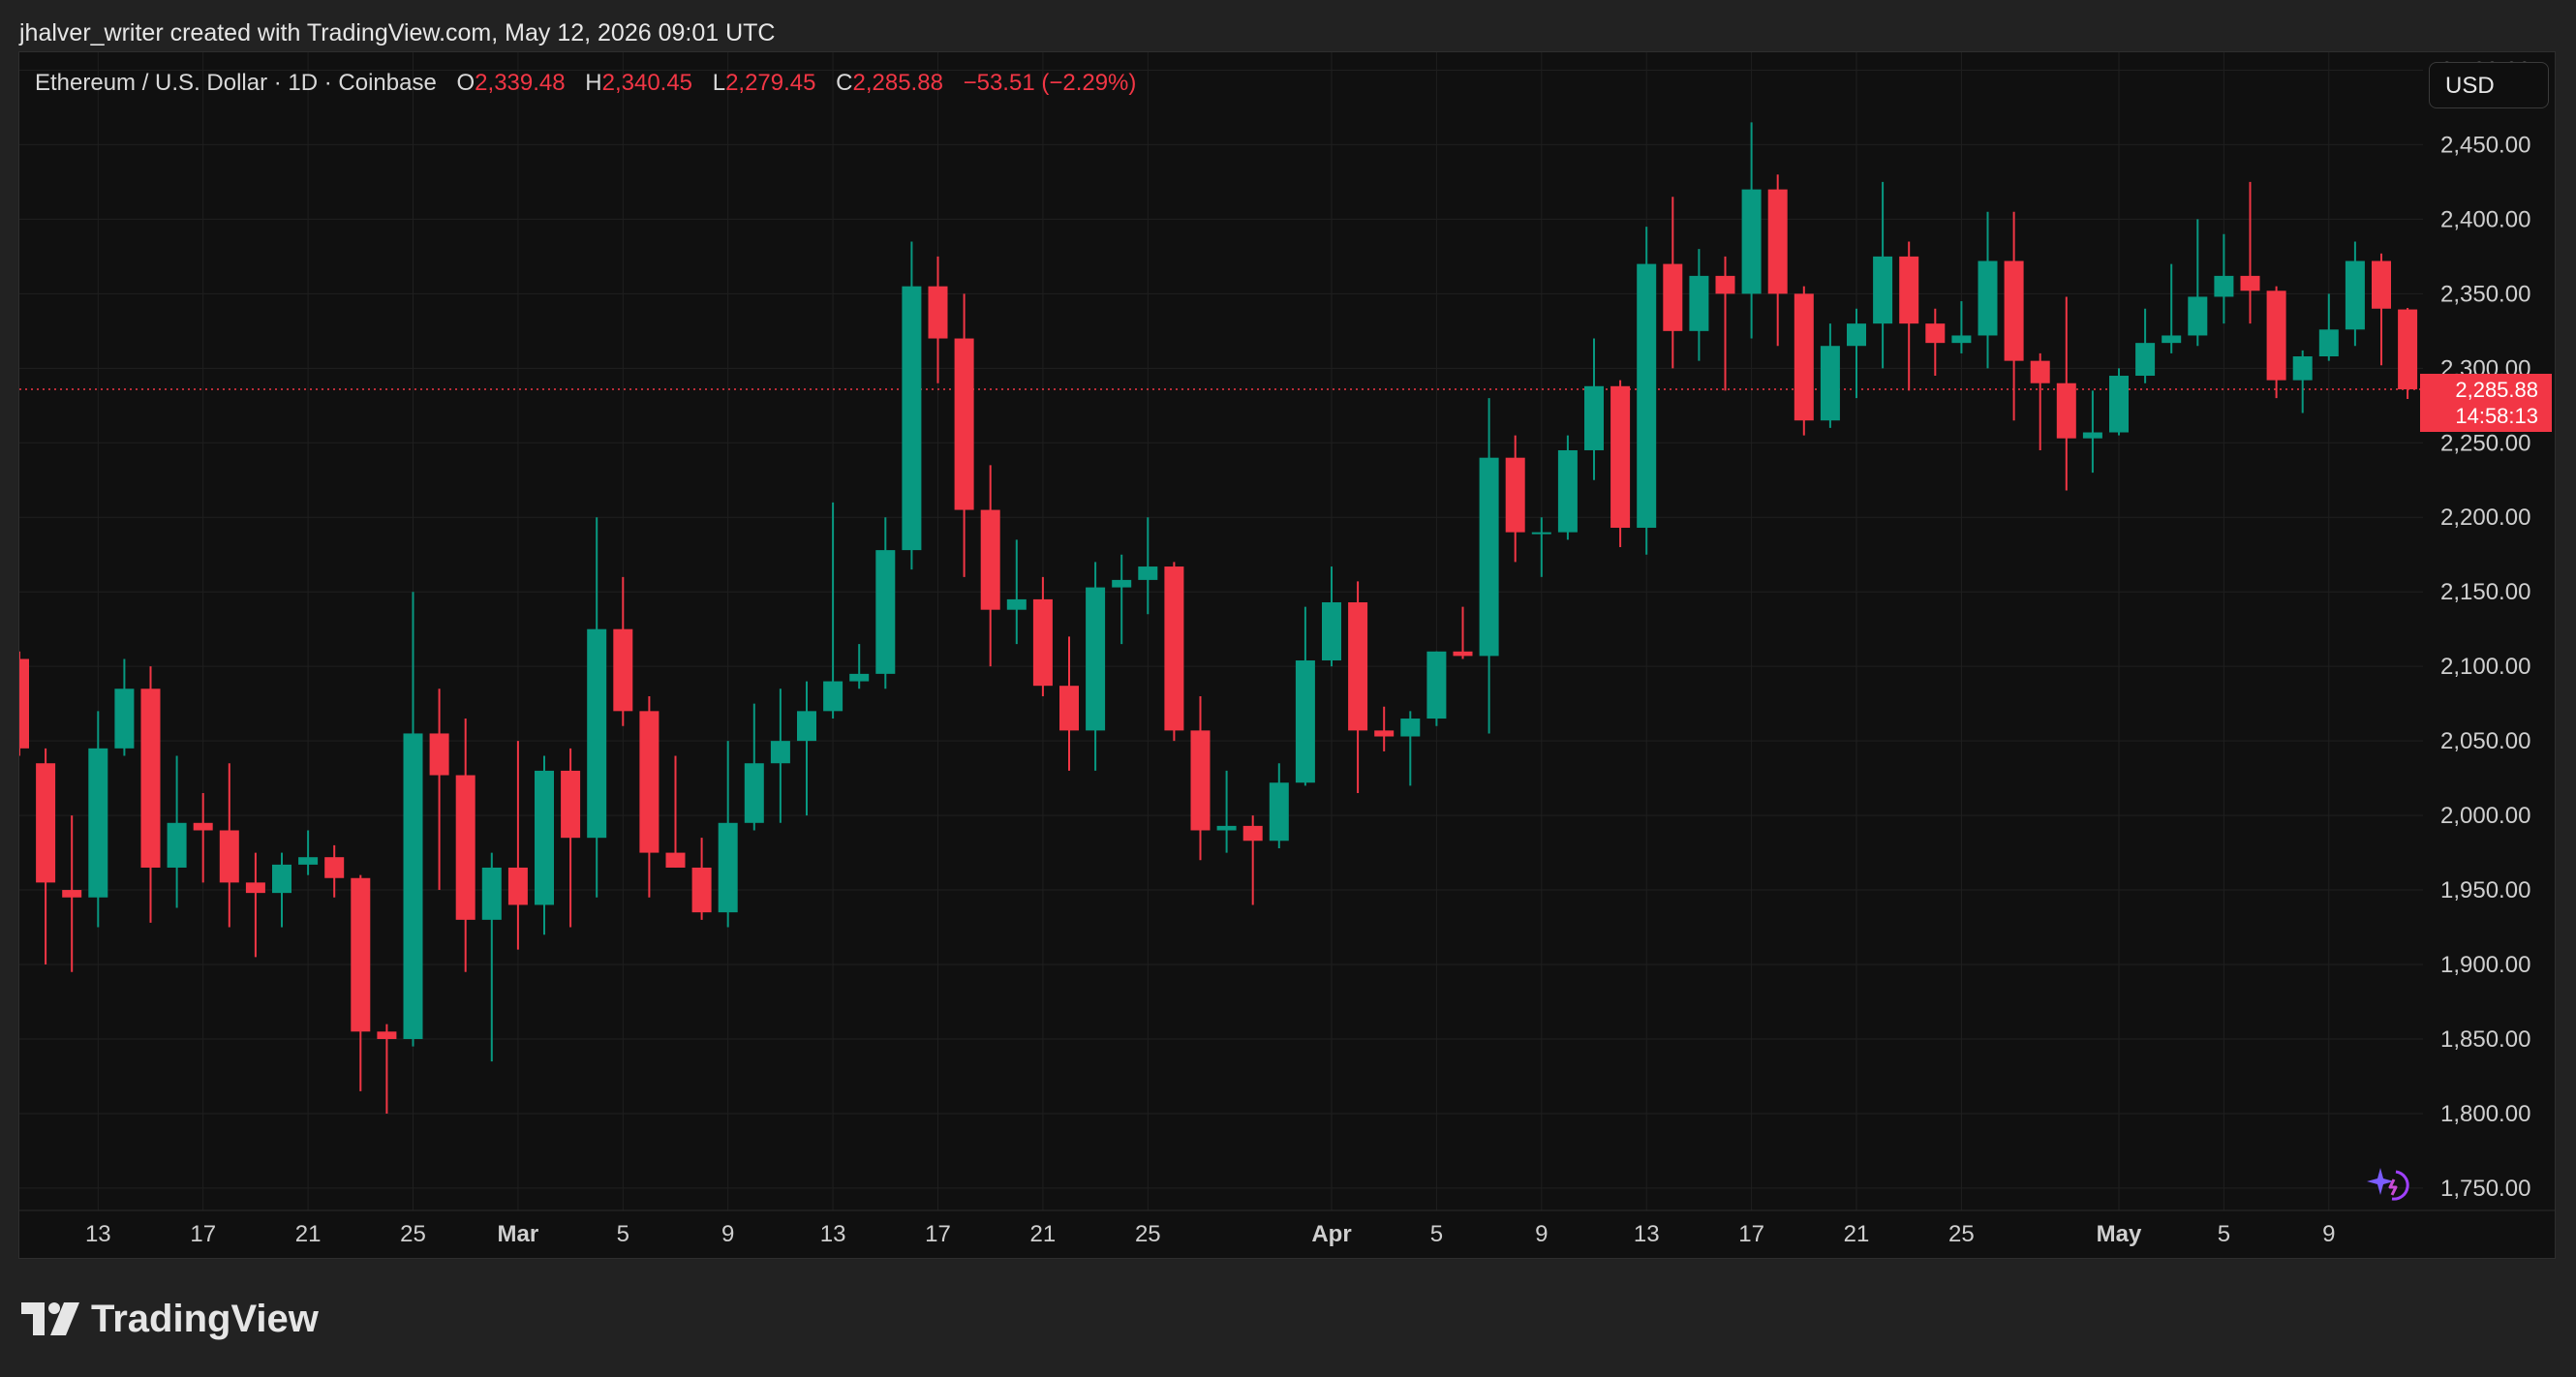  Describe the element at coordinates (236, 83) in the screenshot. I see `symbol-name: Ethereum / U.S. Dollar · 1D · Coinbase` at that location.